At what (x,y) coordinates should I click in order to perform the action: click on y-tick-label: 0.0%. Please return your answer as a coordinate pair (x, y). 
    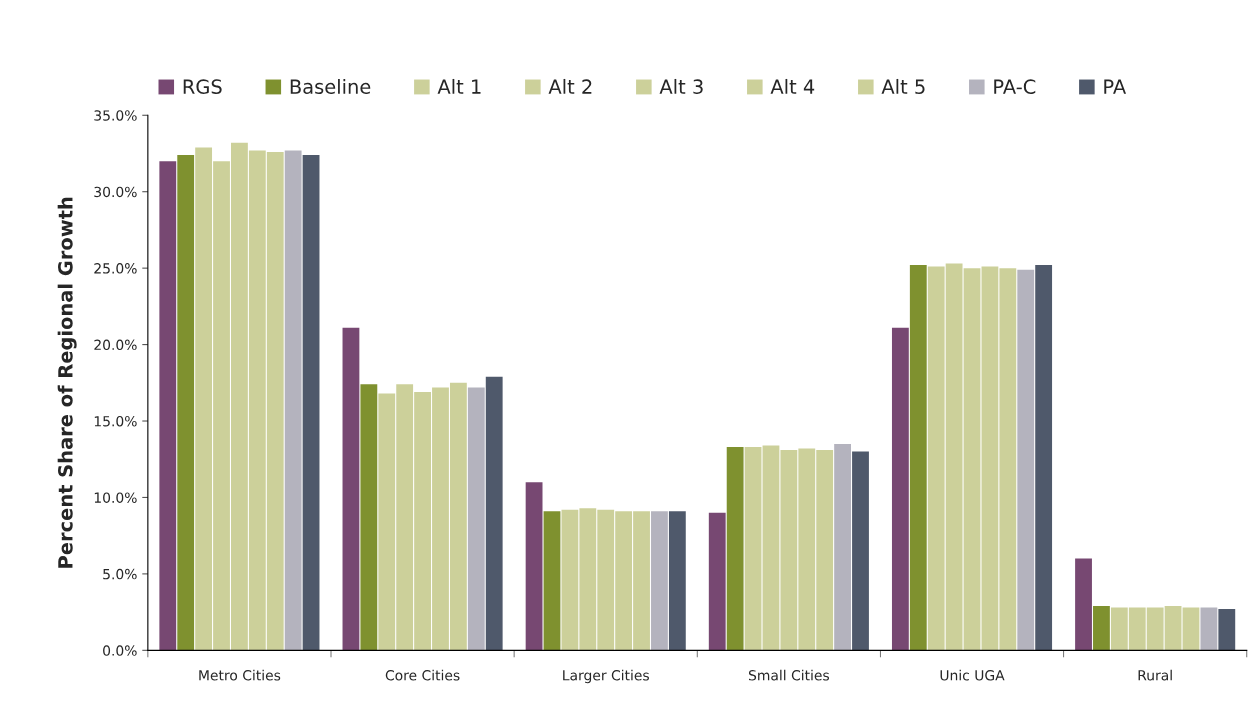
    Looking at the image, I should click on (120, 650).